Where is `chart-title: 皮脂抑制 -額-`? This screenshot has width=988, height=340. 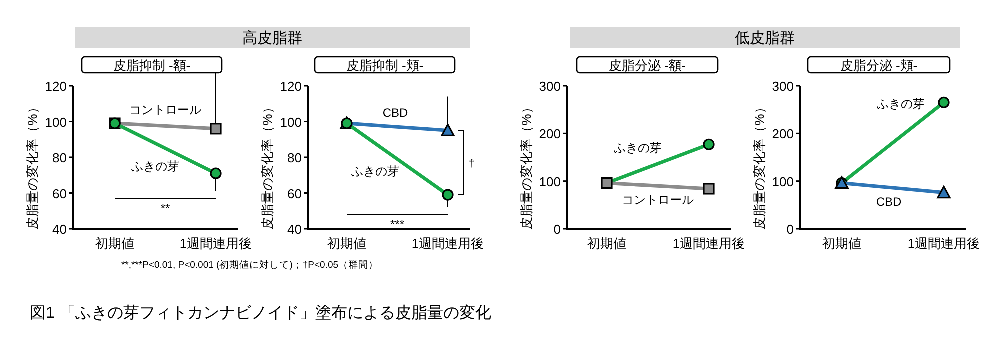 chart-title: 皮脂抑制 -額- is located at coordinates (152, 65).